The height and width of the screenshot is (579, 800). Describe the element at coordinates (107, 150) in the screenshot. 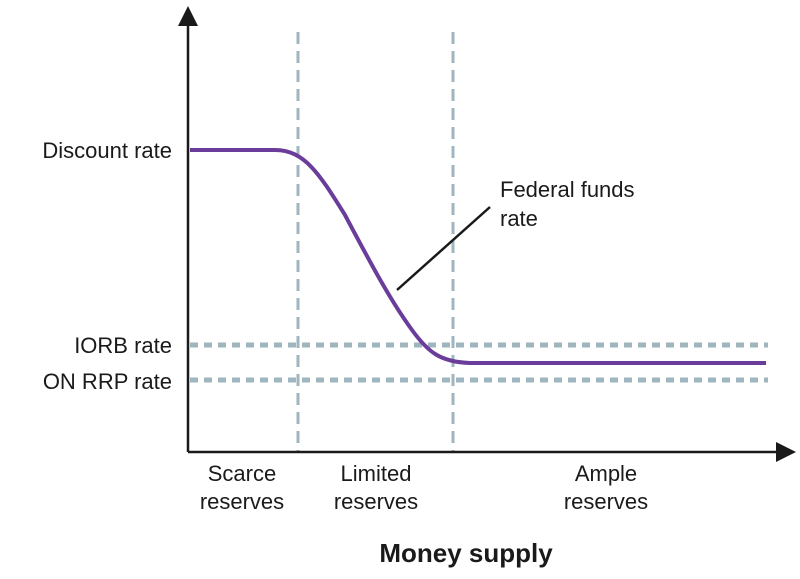

I see `y-label-discount-rate: Discount rate` at that location.